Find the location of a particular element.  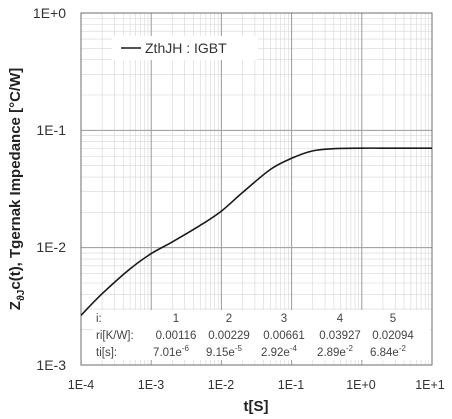

x-tick-label: 1E-3 is located at coordinates (151, 385).